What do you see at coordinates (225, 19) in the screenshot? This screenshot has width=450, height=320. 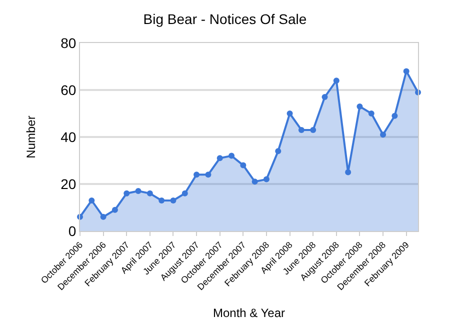 I see `chart-title: Big Bear - Notices Of Sale` at bounding box center [225, 19].